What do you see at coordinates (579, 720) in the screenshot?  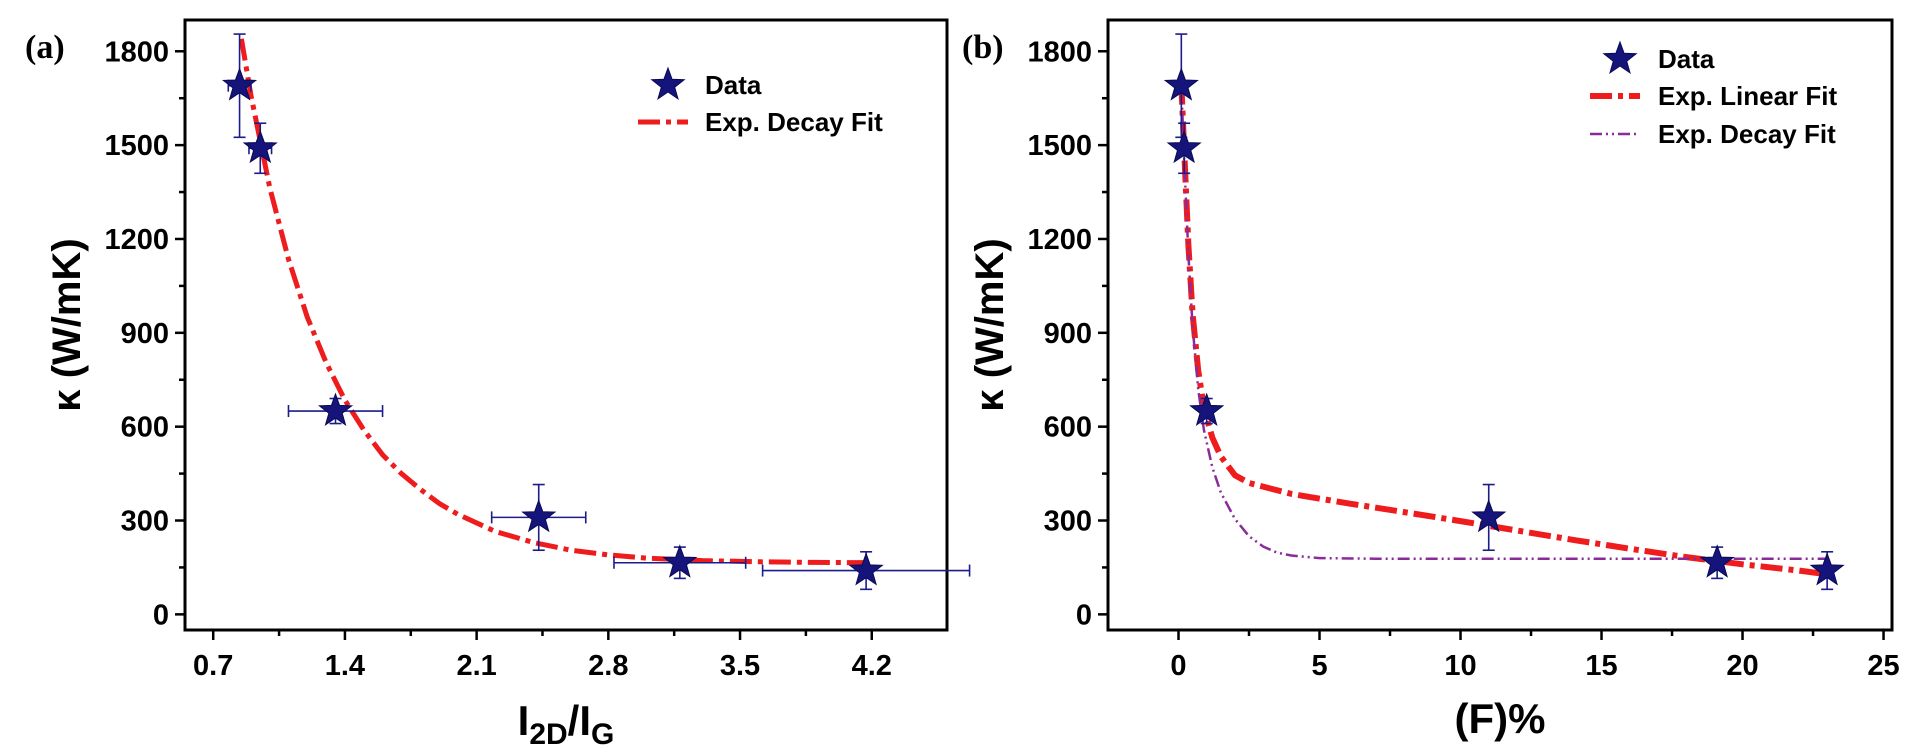 I see `xlabel-a-mid: /I` at bounding box center [579, 720].